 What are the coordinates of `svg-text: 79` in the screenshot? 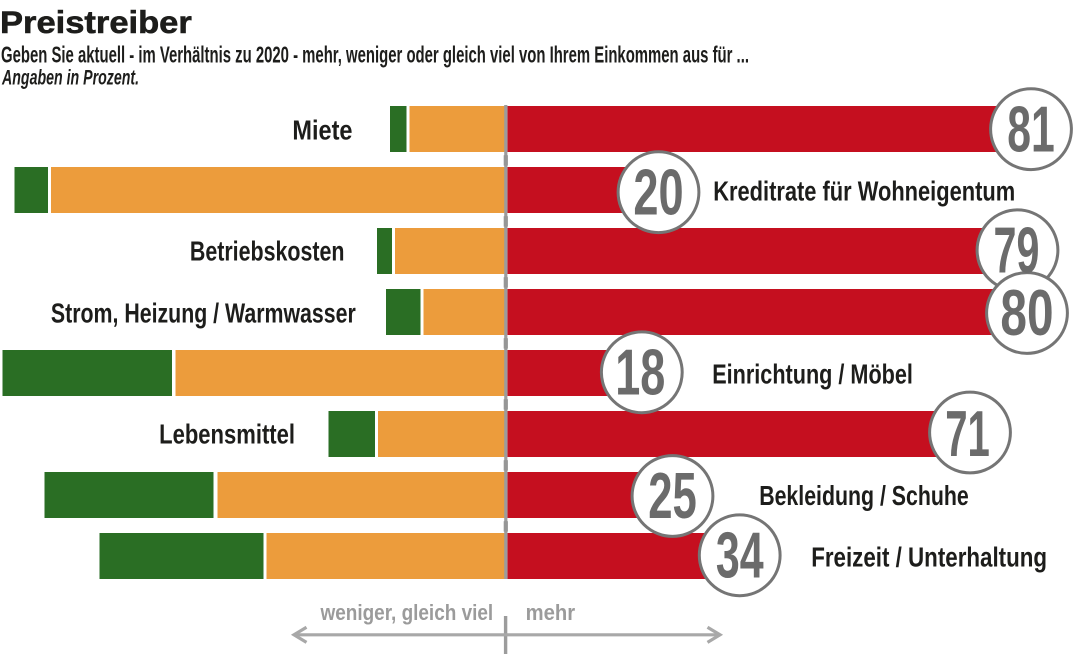 It's located at (1017, 250).